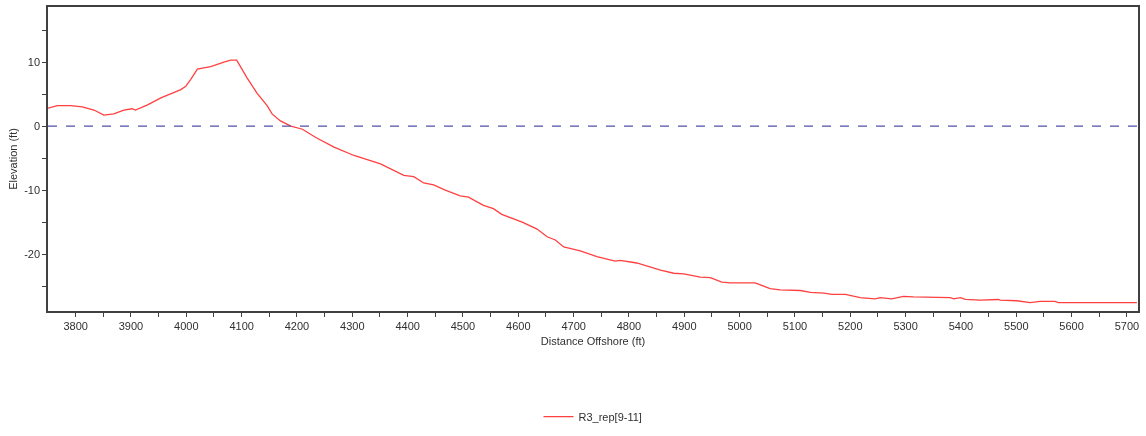  Describe the element at coordinates (75, 325) in the screenshot. I see `x-tick-label: 3800` at that location.